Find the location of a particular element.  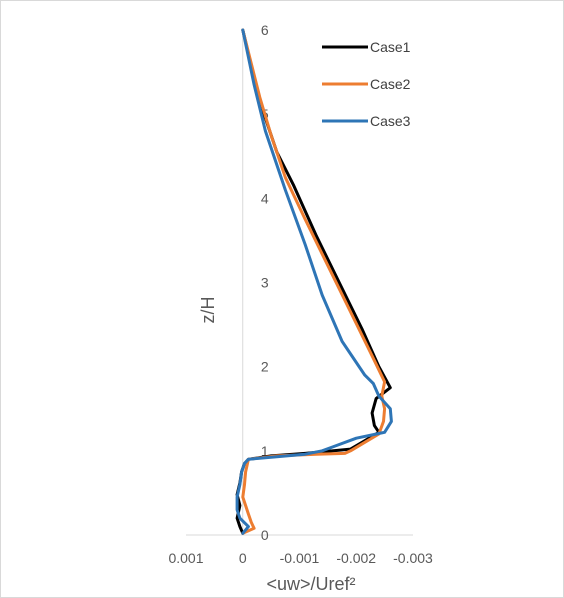

legend-label-case2: Case2 is located at coordinates (390, 84).